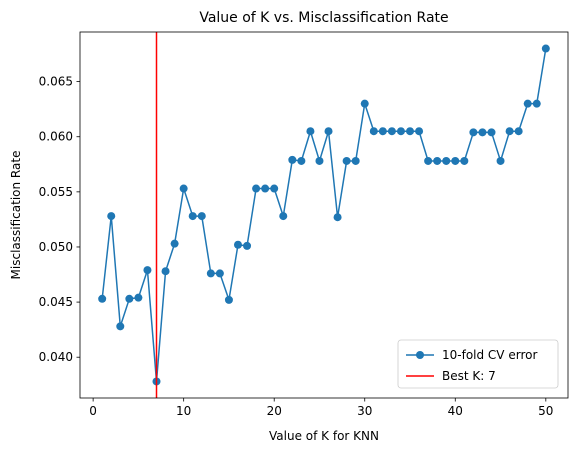 The height and width of the screenshot is (453, 585). What do you see at coordinates (93, 411) in the screenshot?
I see `x-tick-label: 0` at bounding box center [93, 411].